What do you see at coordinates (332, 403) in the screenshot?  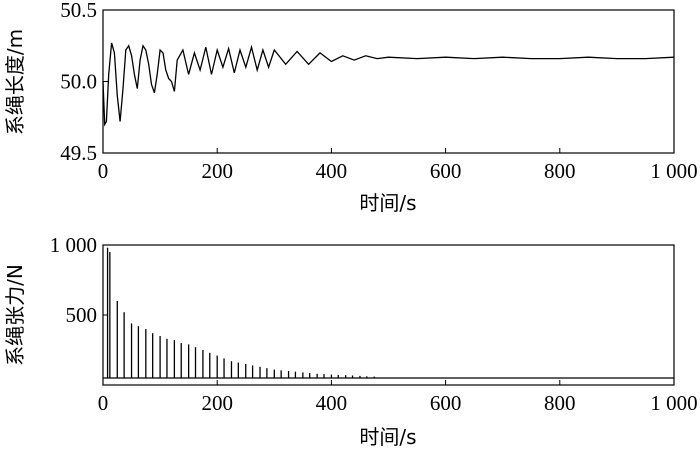 I see `tension-x-tick-label: 400` at bounding box center [332, 403].